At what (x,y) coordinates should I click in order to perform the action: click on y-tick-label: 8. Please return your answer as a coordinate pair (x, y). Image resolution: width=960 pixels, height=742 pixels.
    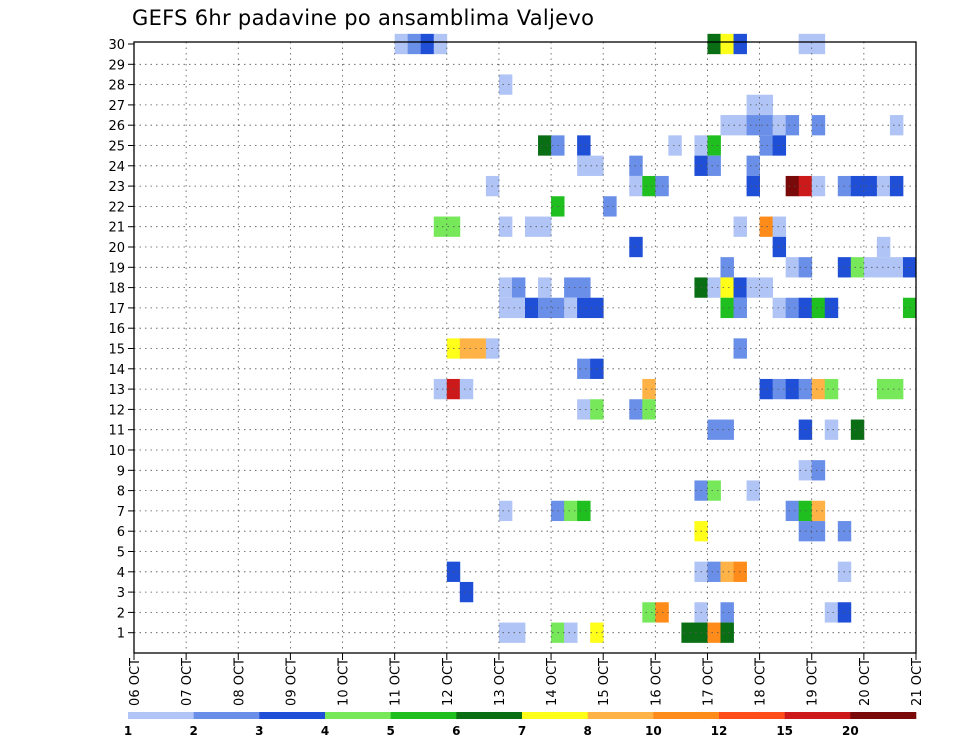
    Looking at the image, I should click on (121, 492).